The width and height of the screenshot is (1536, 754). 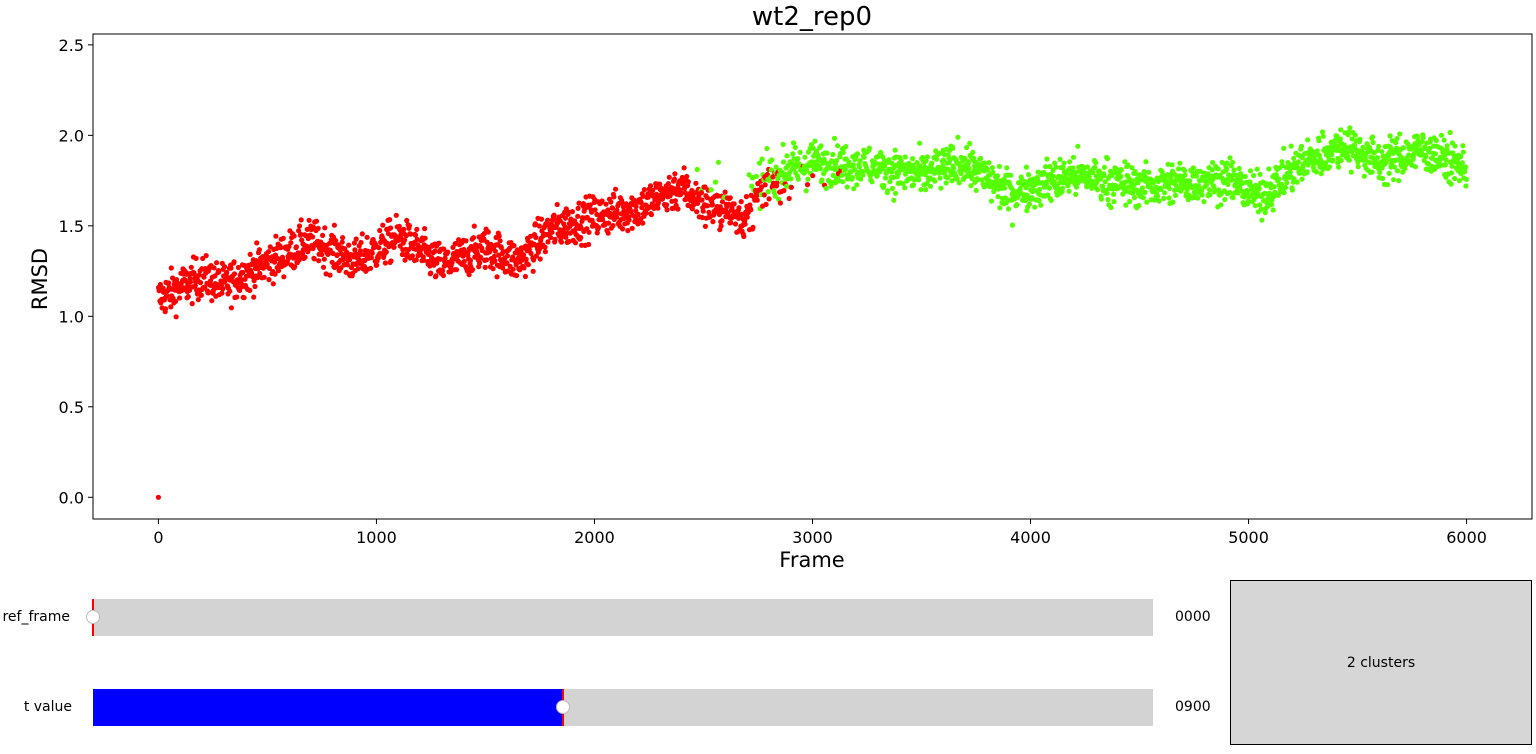 I want to click on ref-frame-slider-handle, so click(x=93, y=617).